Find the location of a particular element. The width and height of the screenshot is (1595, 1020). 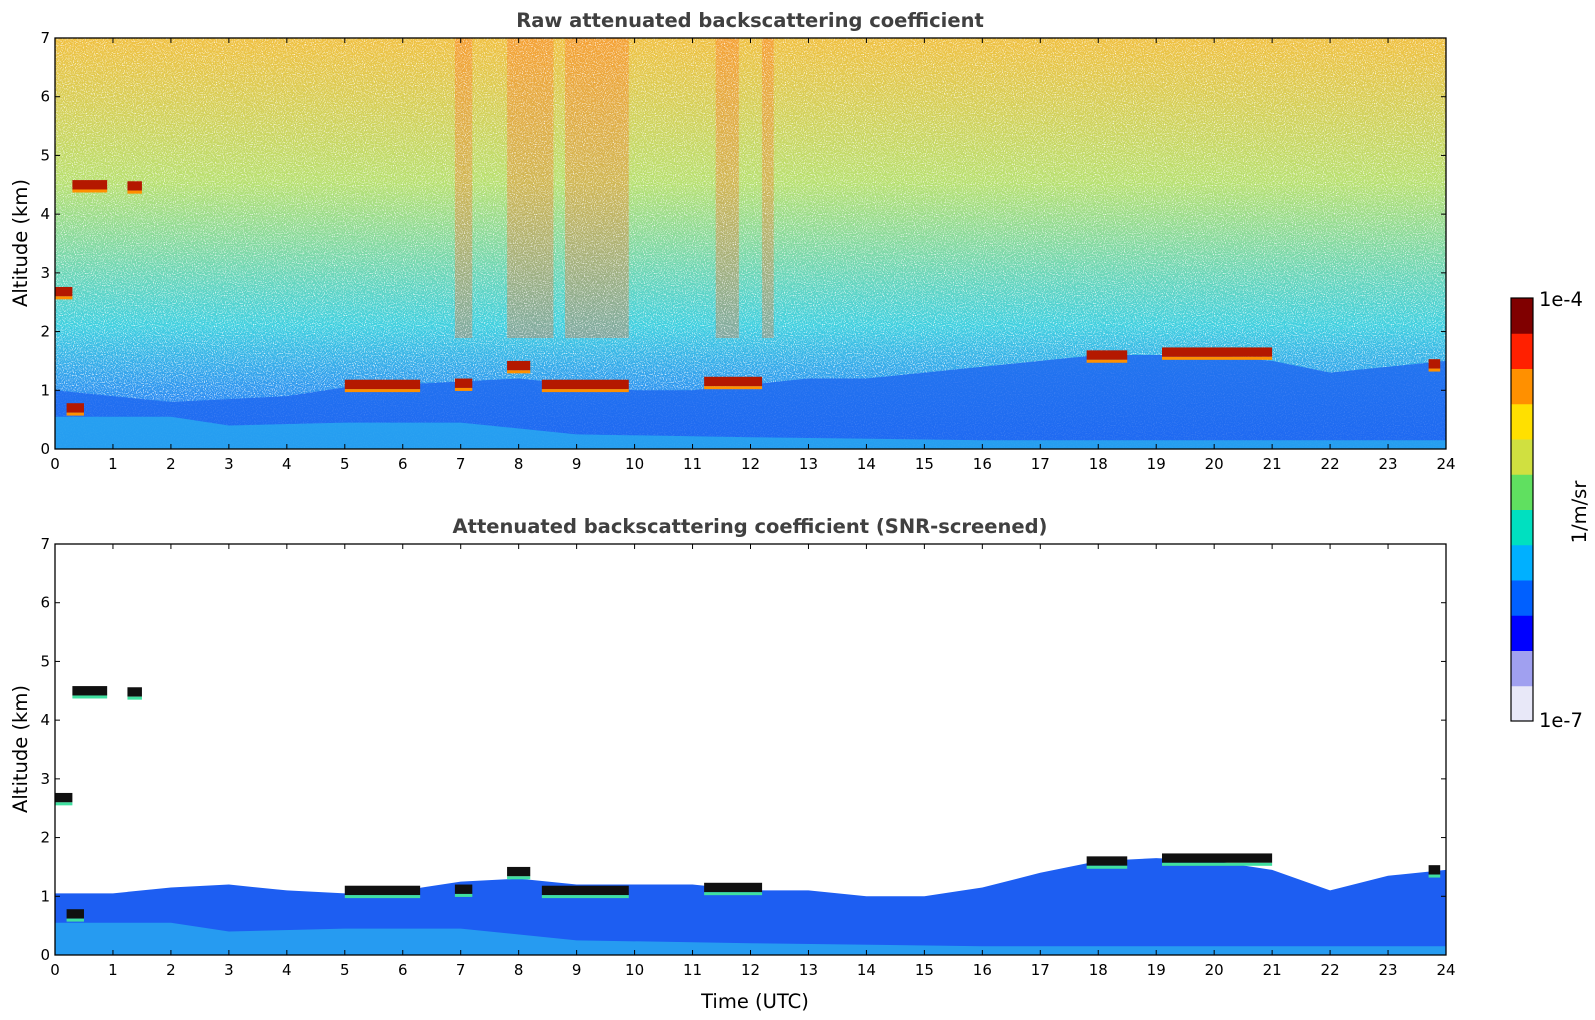

y-tick-label: 3 is located at coordinates (45, 273).